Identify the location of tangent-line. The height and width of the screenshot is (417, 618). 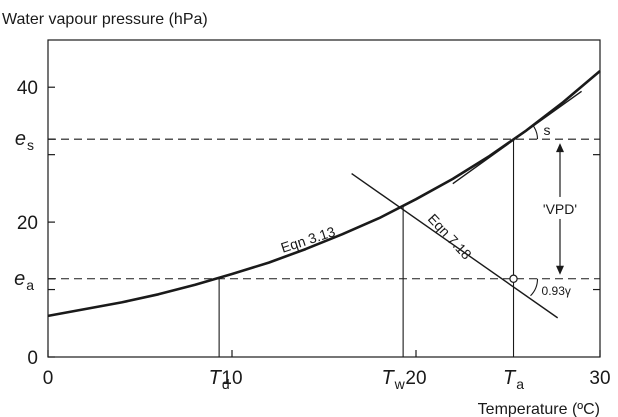
(517, 137).